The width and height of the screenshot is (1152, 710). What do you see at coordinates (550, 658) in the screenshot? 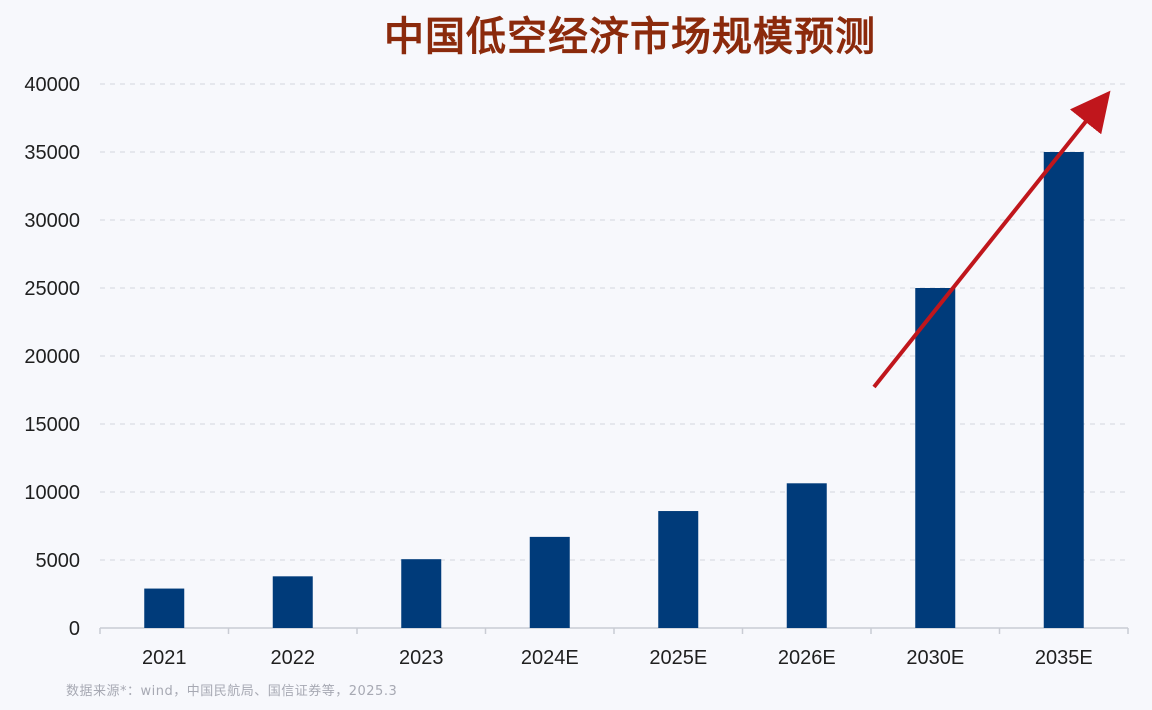
I see `x-tick-label: 2024E` at bounding box center [550, 658].